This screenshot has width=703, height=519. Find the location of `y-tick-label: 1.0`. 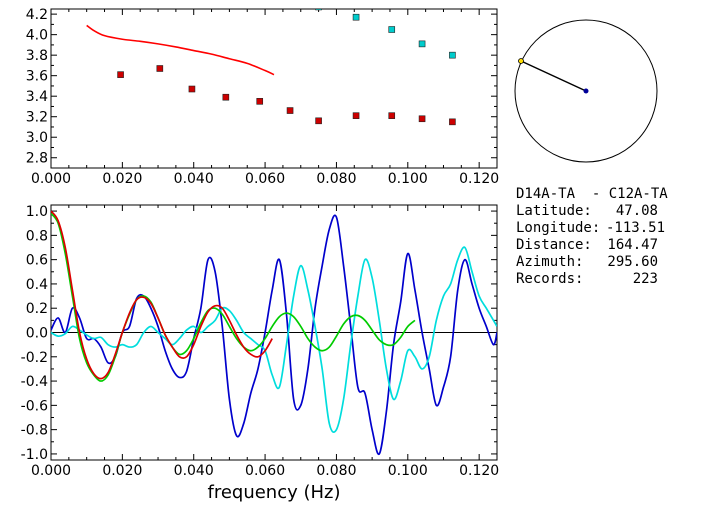

y-tick-label: 1.0 is located at coordinates (37, 212).